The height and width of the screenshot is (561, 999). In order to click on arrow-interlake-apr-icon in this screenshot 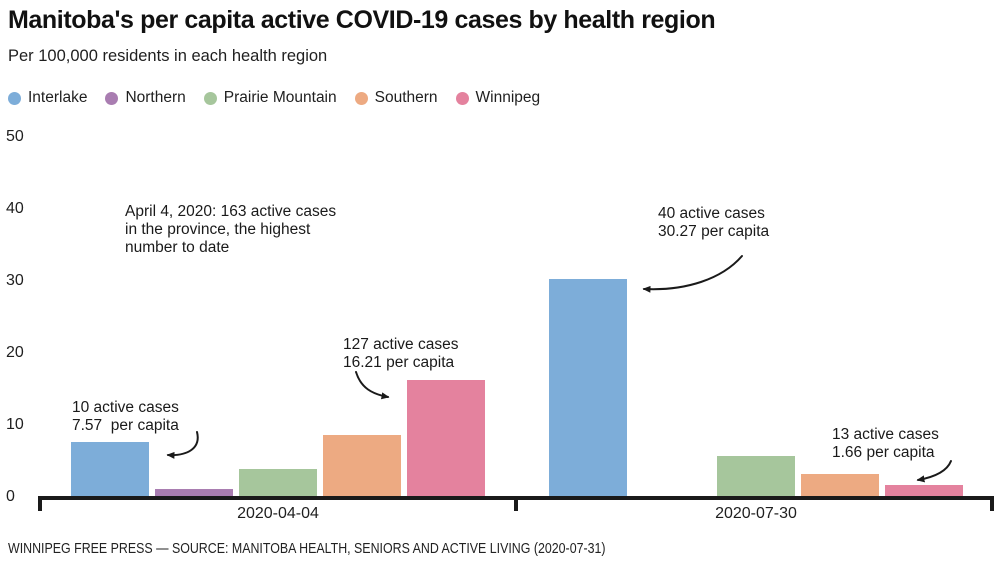, I will do `click(182, 445)`.